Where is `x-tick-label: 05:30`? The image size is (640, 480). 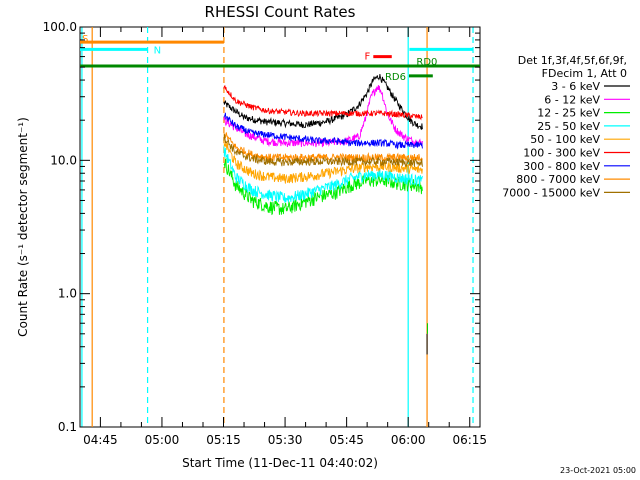 x-tick-label: 05:30 is located at coordinates (285, 440).